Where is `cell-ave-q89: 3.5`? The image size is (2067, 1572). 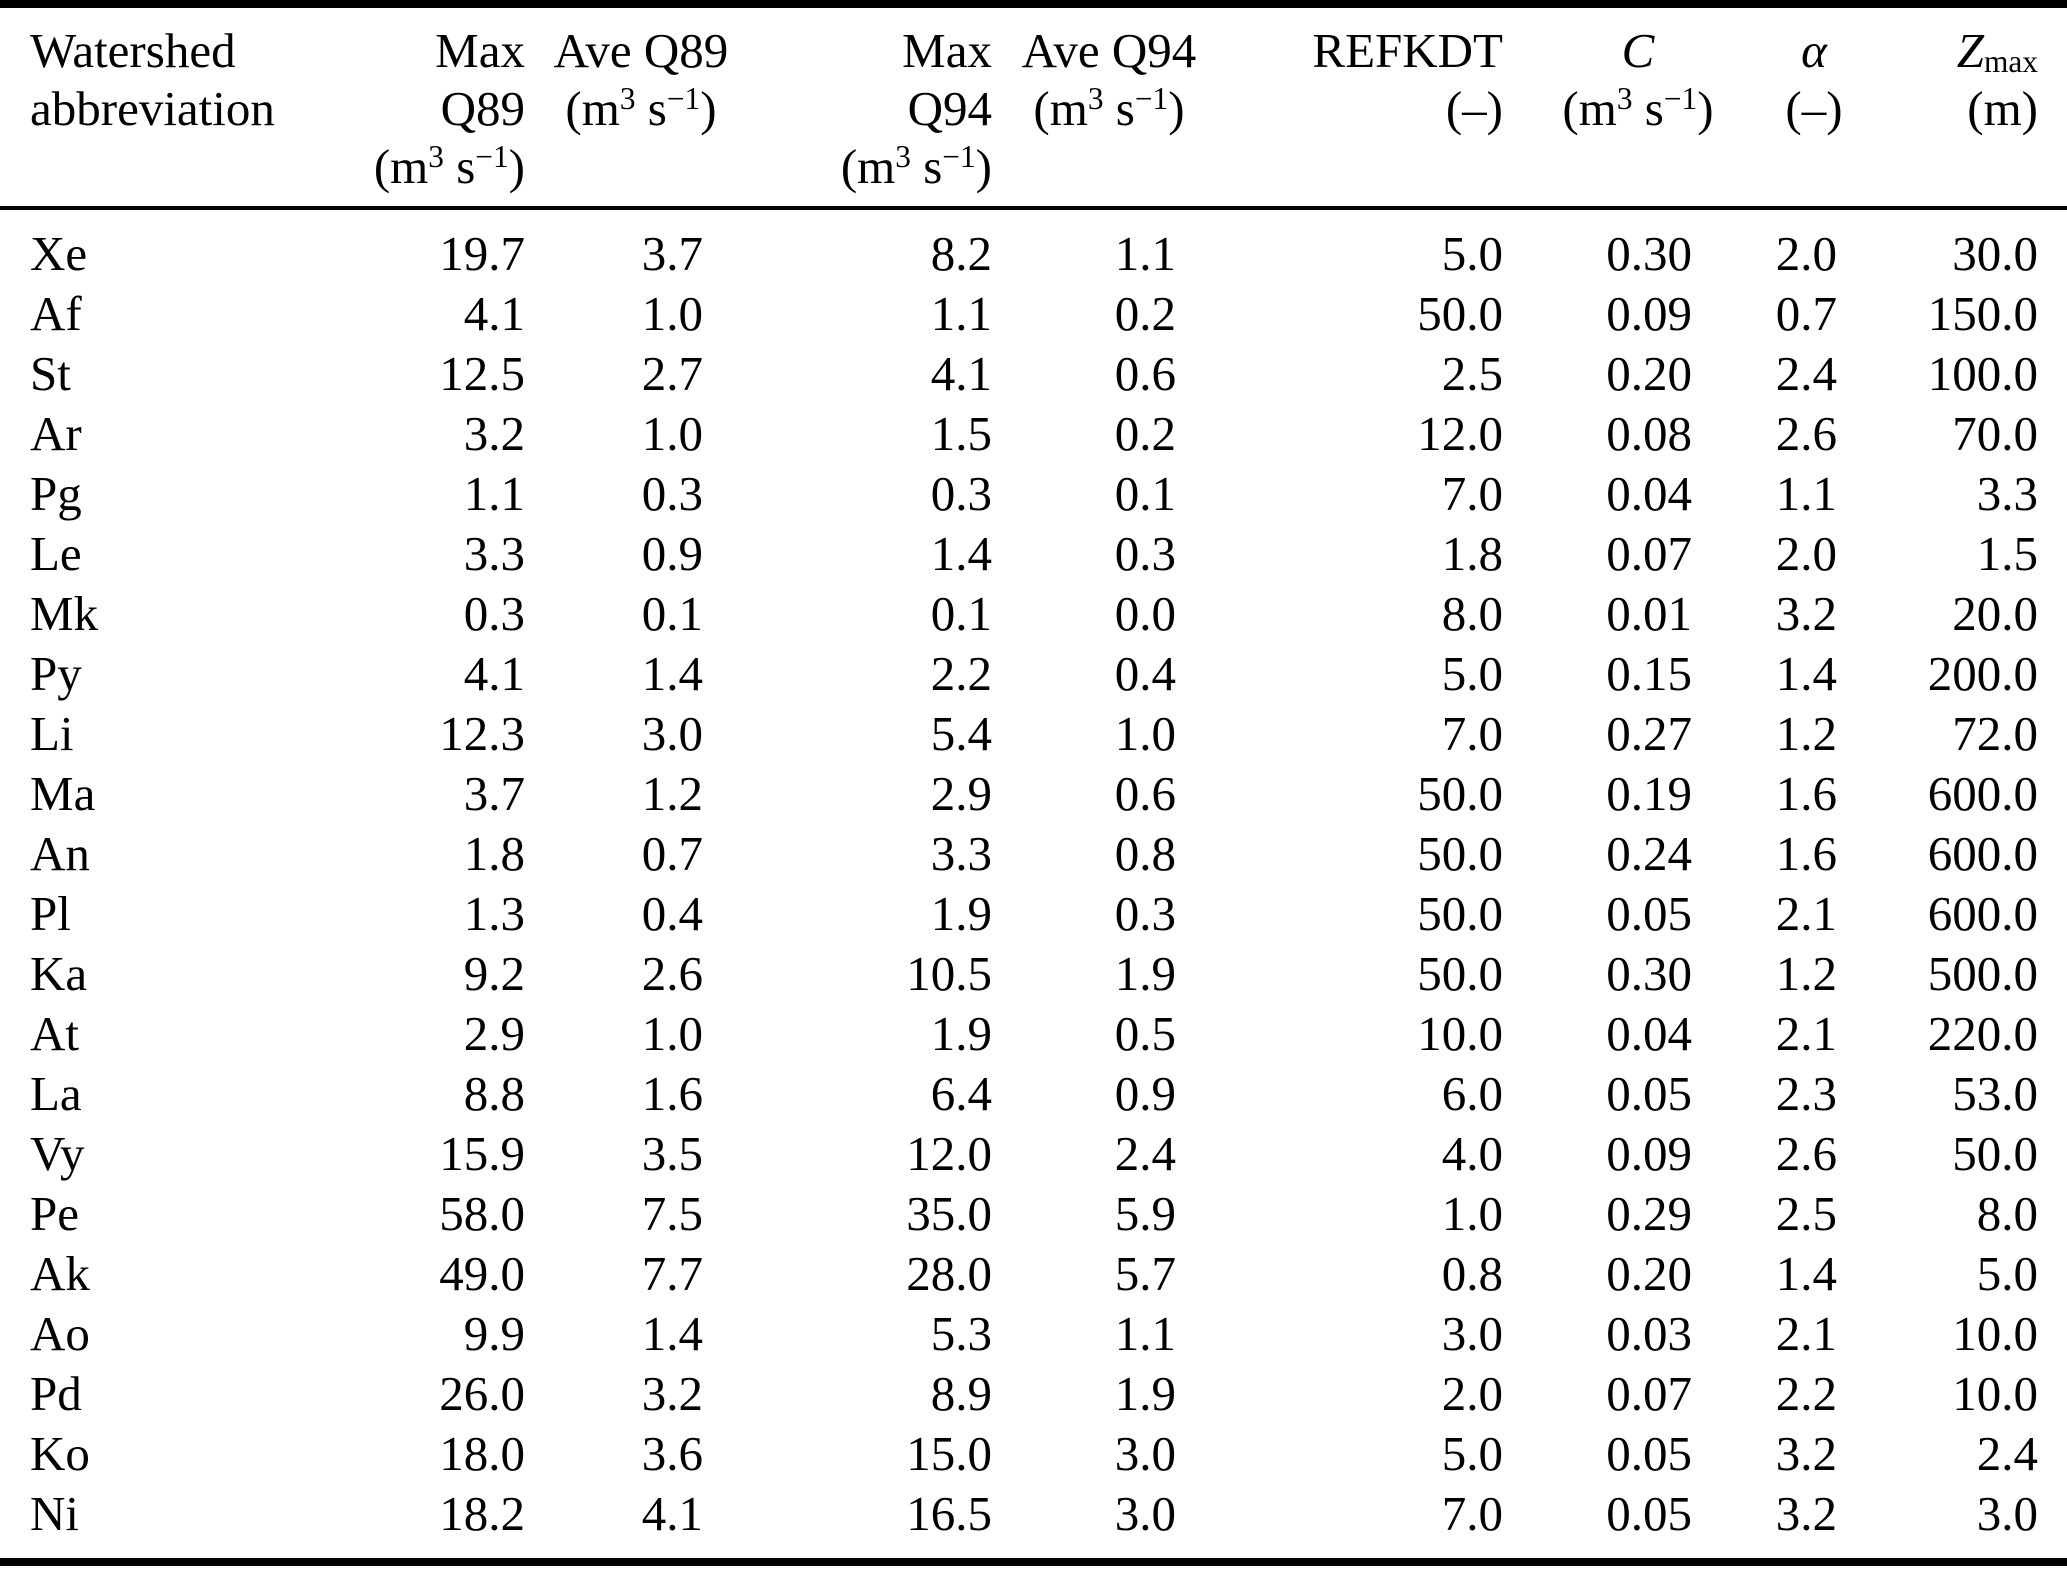 cell-ave-q89: 3.5 is located at coordinates (672, 1153).